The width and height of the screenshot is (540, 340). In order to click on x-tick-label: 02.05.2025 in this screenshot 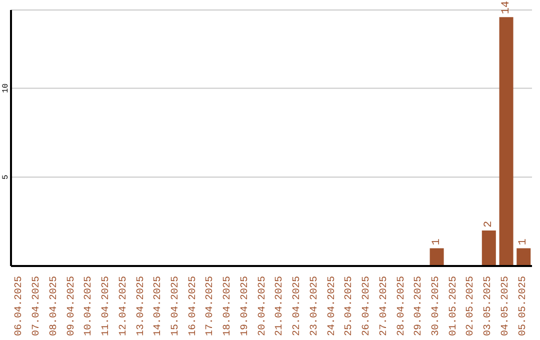, I will do `click(471, 306)`.